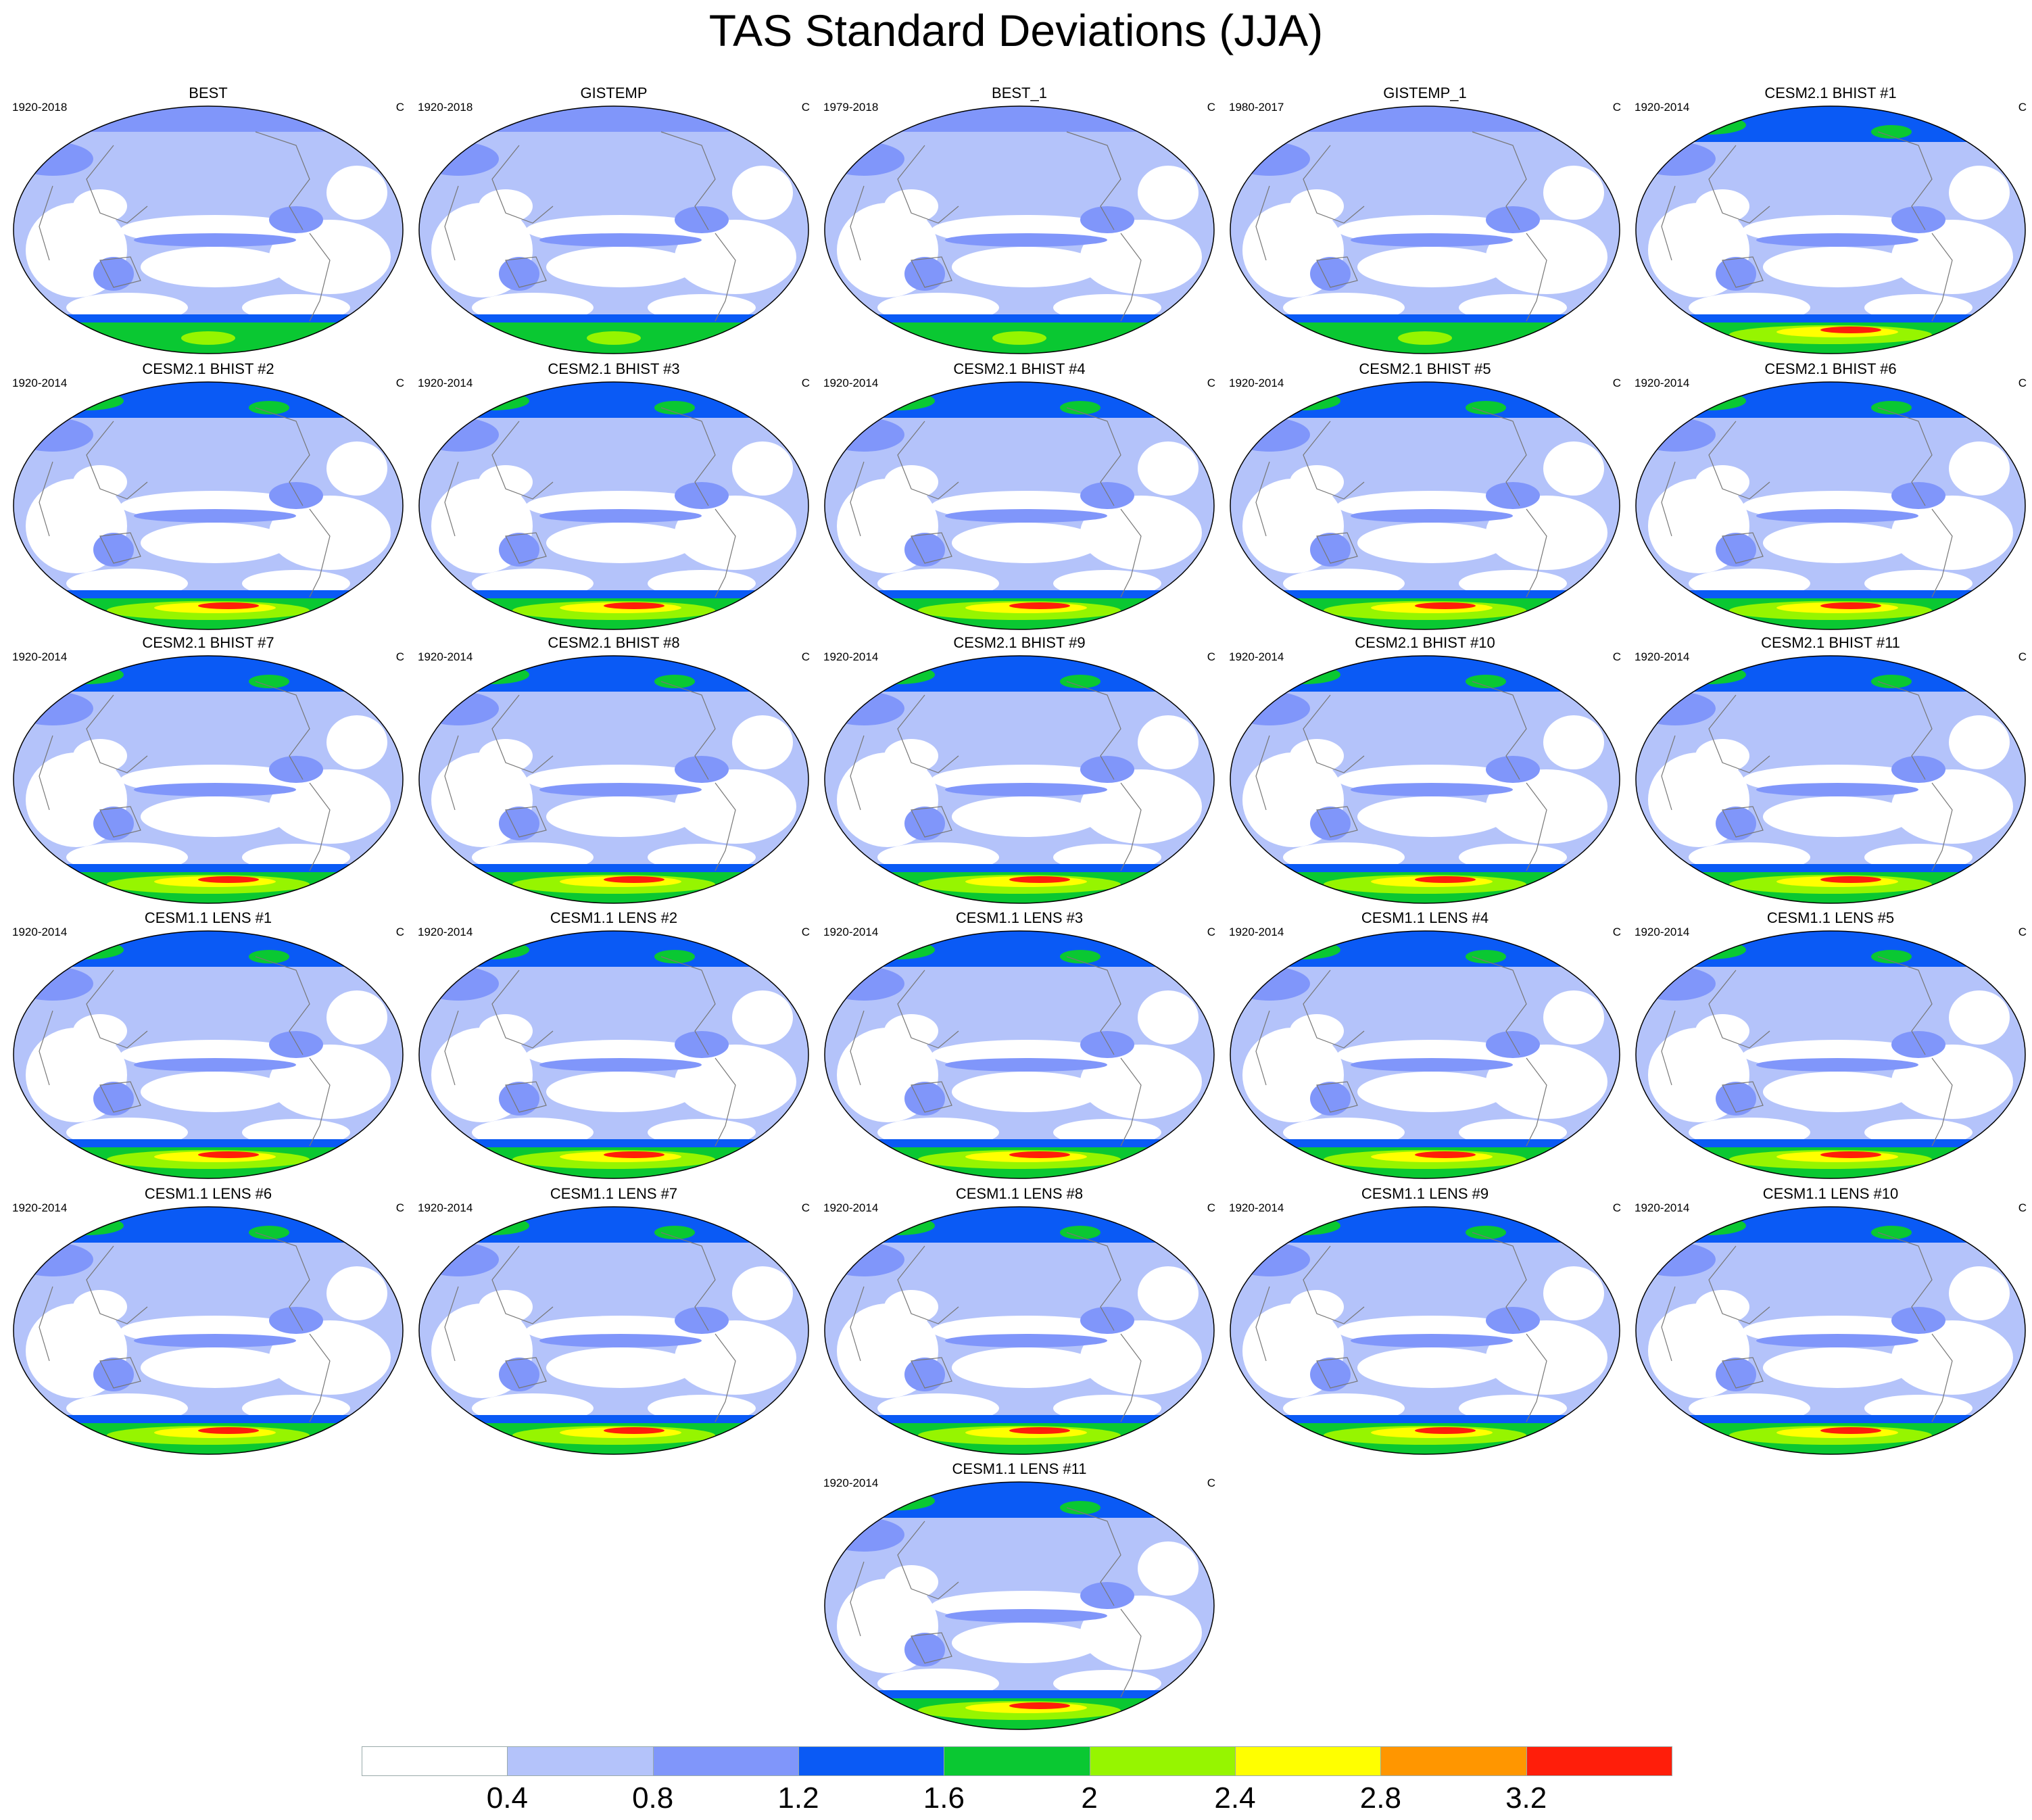 Image resolution: width=2032 pixels, height=1820 pixels. I want to click on map-panel: CESM2.1 BHIST #2 1920-2014 C, so click(208, 497).